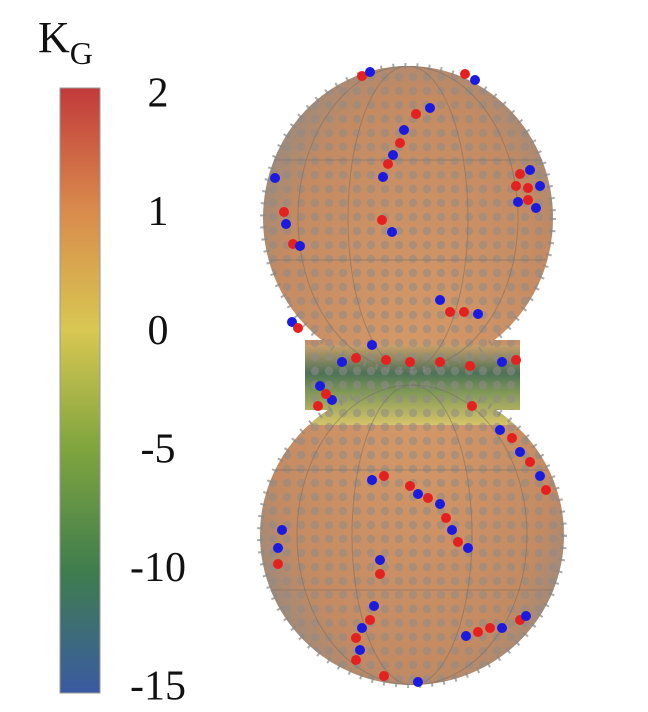 This screenshot has width=648, height=712. Describe the element at coordinates (81, 53) in the screenshot. I see `title-subscript: G` at that location.